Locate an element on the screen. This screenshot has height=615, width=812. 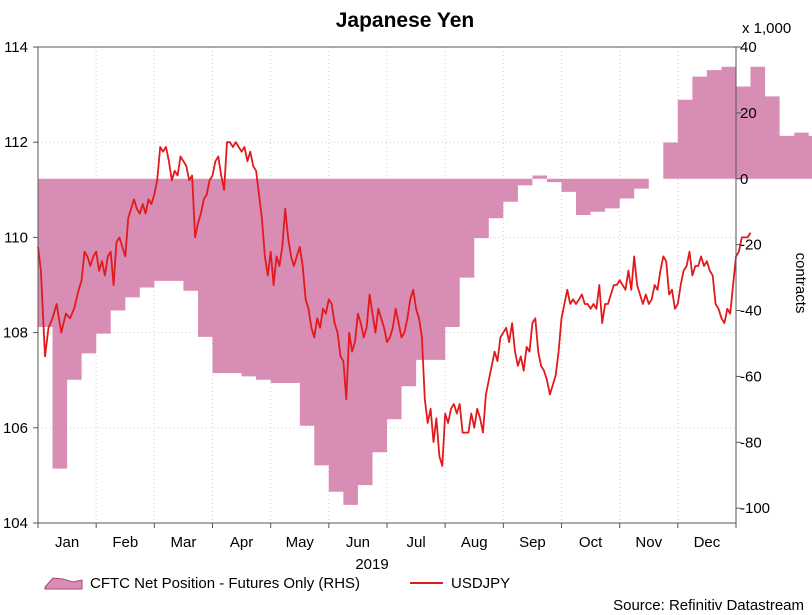
x-tick-label: Jul is located at coordinates (415, 542).